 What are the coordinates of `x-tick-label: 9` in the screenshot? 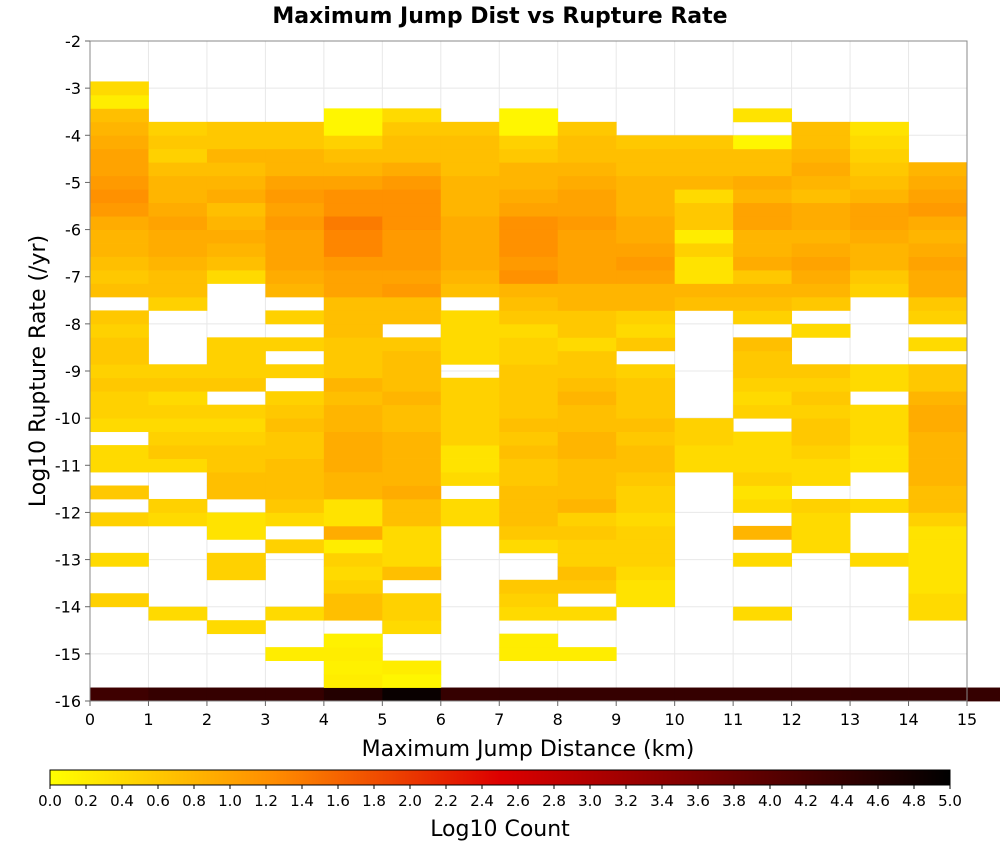 It's located at (616, 719).